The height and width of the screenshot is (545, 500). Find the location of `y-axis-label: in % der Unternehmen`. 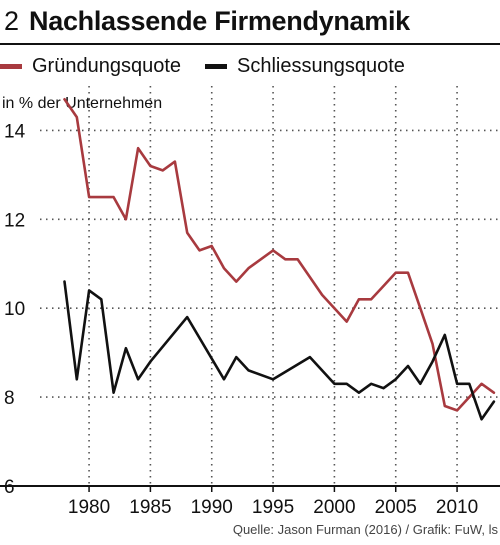

y-axis-label: in % der Unternehmen is located at coordinates (82, 103).